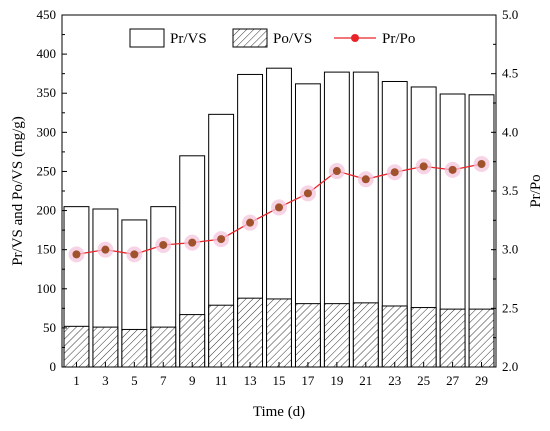  Describe the element at coordinates (510, 249) in the screenshot. I see `y-right-tick-label: 3.0` at that location.